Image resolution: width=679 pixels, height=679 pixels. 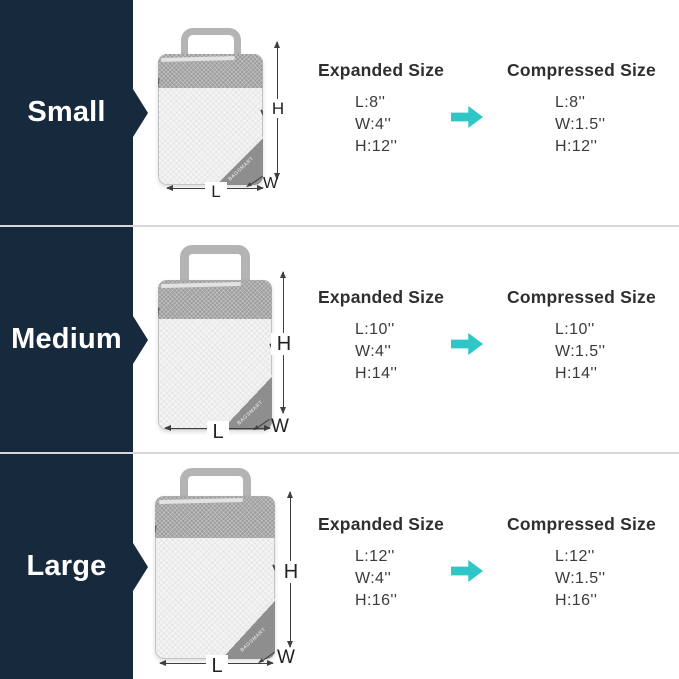 What do you see at coordinates (575, 556) in the screenshot?
I see `compressed-length-value: L:12''` at bounding box center [575, 556].